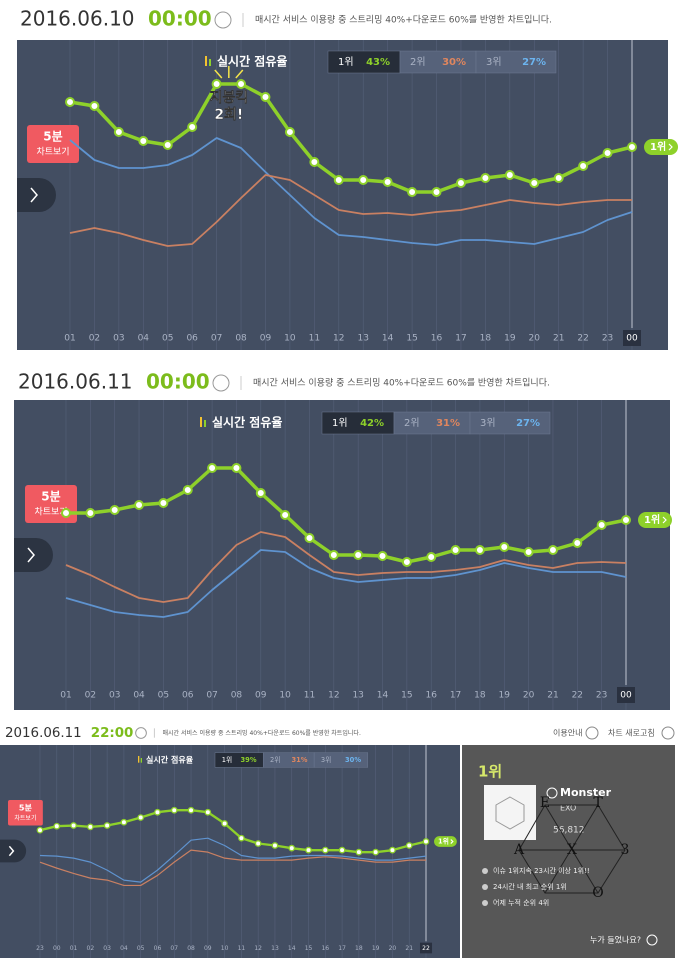 This screenshot has height=960, width=683. I want to click on album-cover, so click(510, 812).